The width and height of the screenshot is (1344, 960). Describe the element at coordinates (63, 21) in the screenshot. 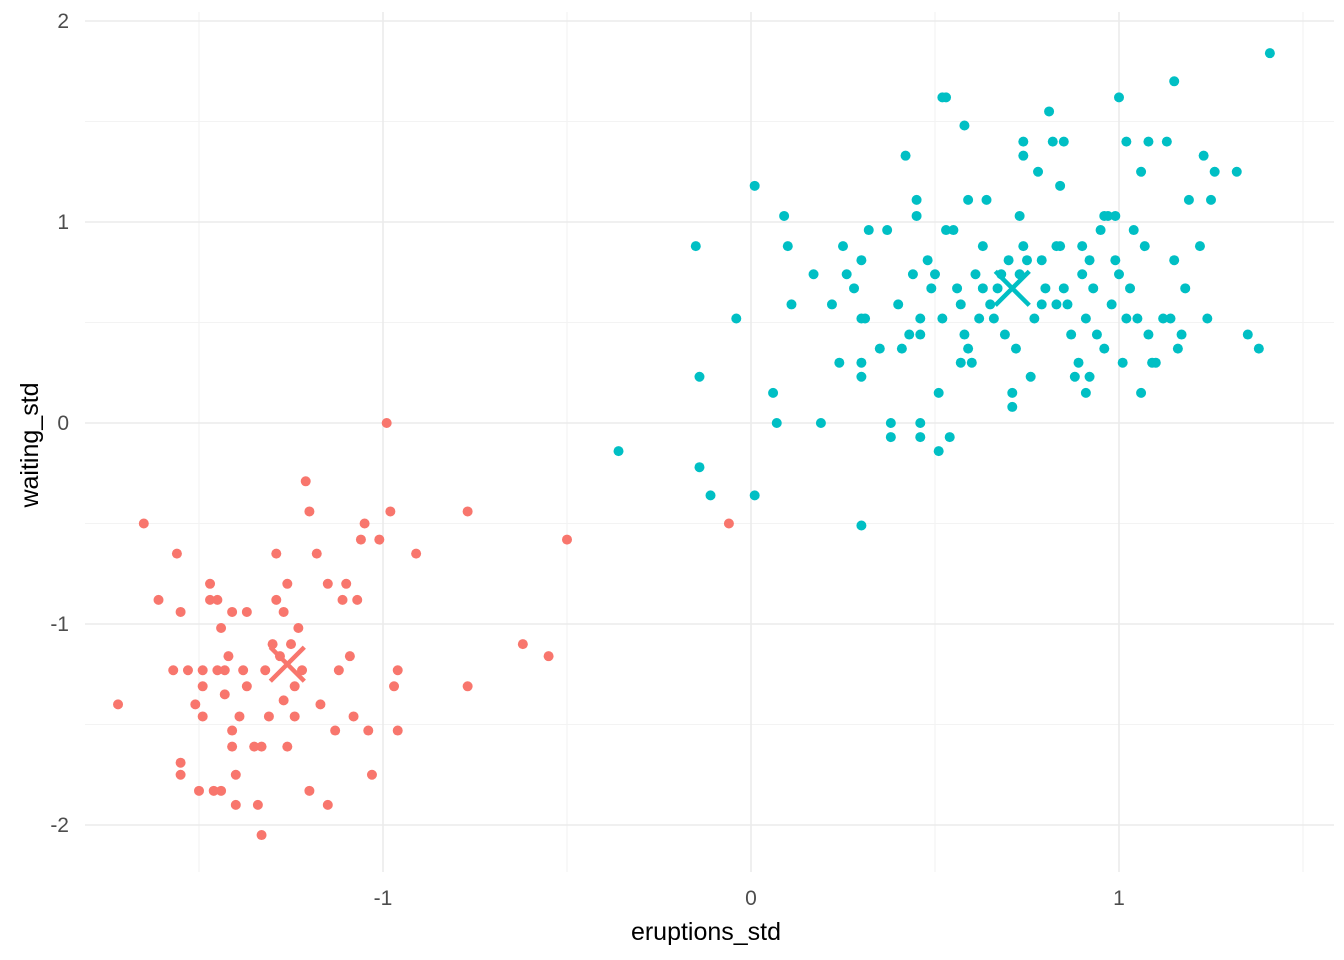

I see `y-tick-label: 2` at that location.